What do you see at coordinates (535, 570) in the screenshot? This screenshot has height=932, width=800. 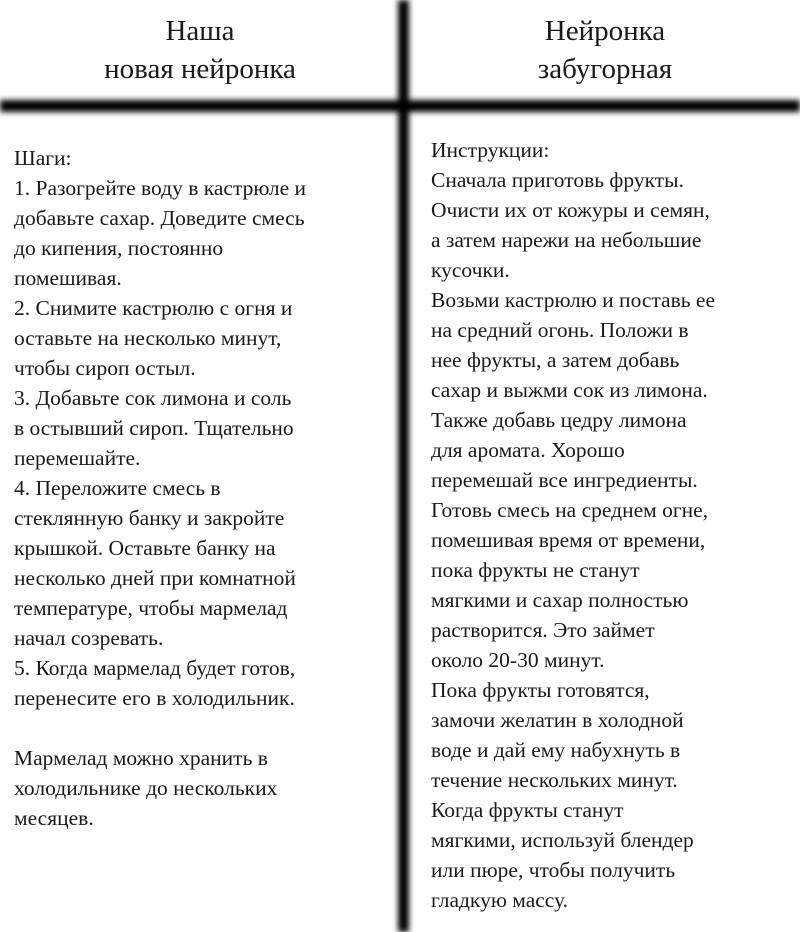 I see `text-line: пока фрукты не станут` at bounding box center [535, 570].